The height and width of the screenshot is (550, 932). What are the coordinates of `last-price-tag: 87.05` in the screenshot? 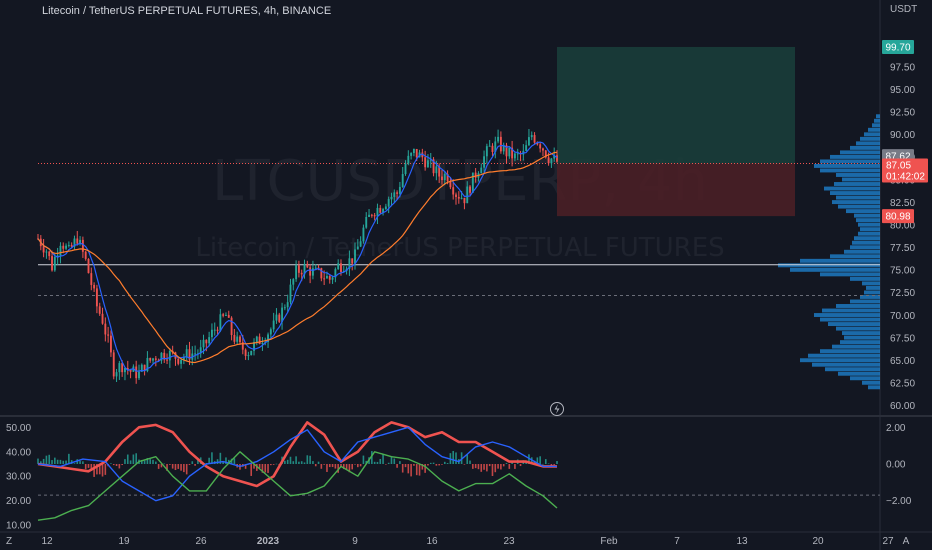 It's located at (898, 166).